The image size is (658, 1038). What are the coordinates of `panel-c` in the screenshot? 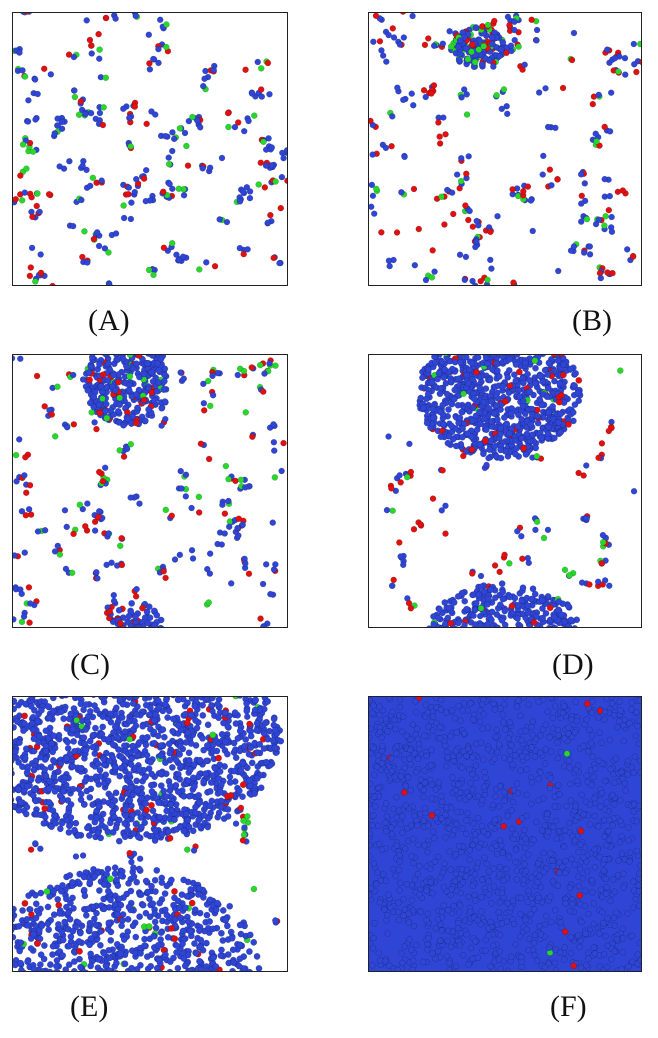 It's located at (150, 491).